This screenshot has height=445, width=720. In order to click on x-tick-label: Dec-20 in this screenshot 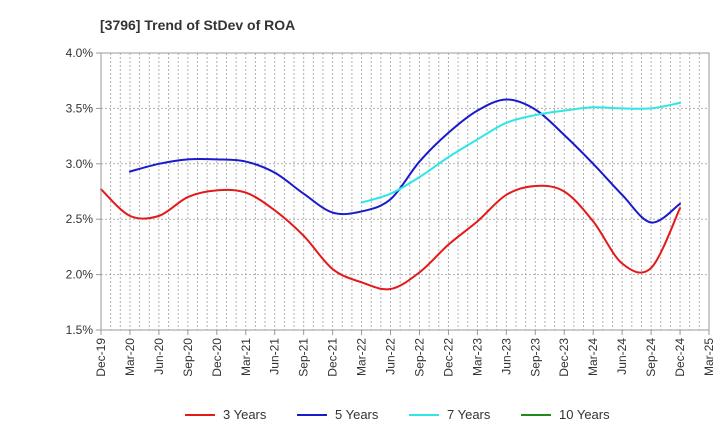, I will do `click(217, 357)`.